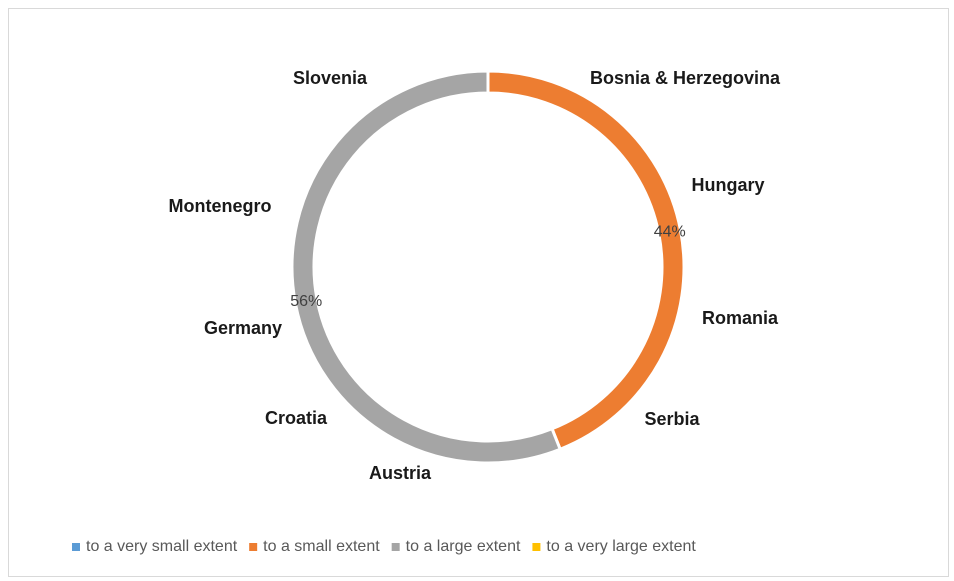 This screenshot has height=581, width=954. What do you see at coordinates (400, 473) in the screenshot?
I see `annotation: Austria` at bounding box center [400, 473].